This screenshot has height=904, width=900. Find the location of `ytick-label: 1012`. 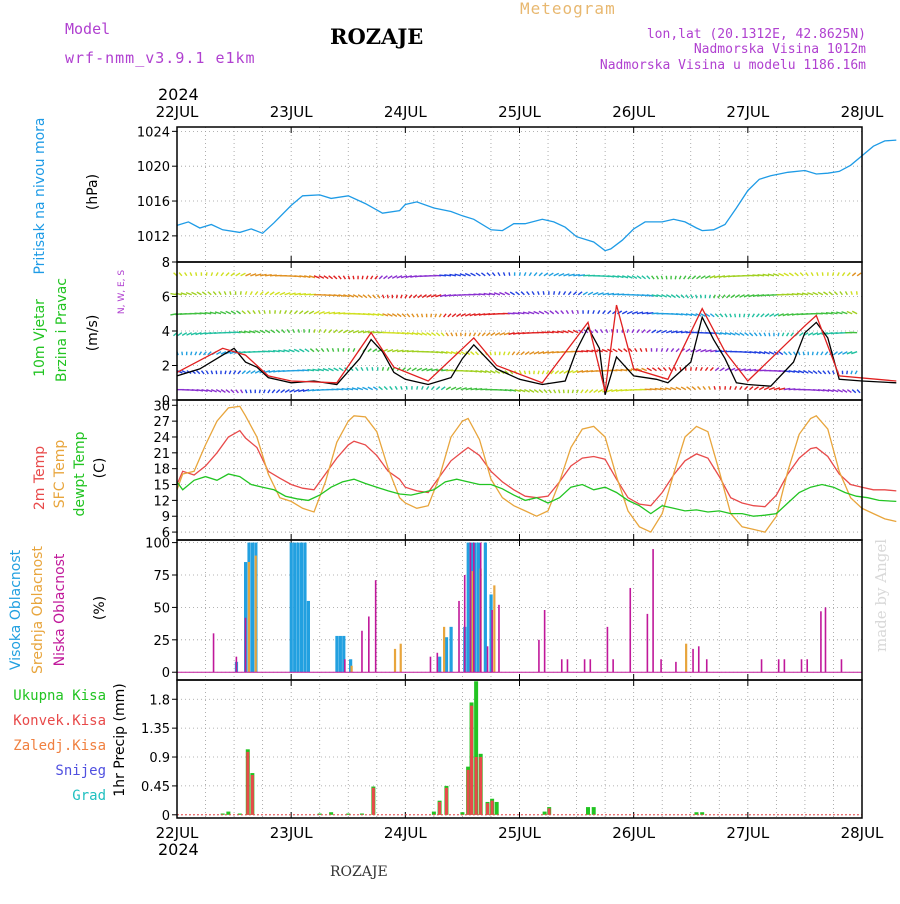

ytick-label: 1012 is located at coordinates (153, 237).